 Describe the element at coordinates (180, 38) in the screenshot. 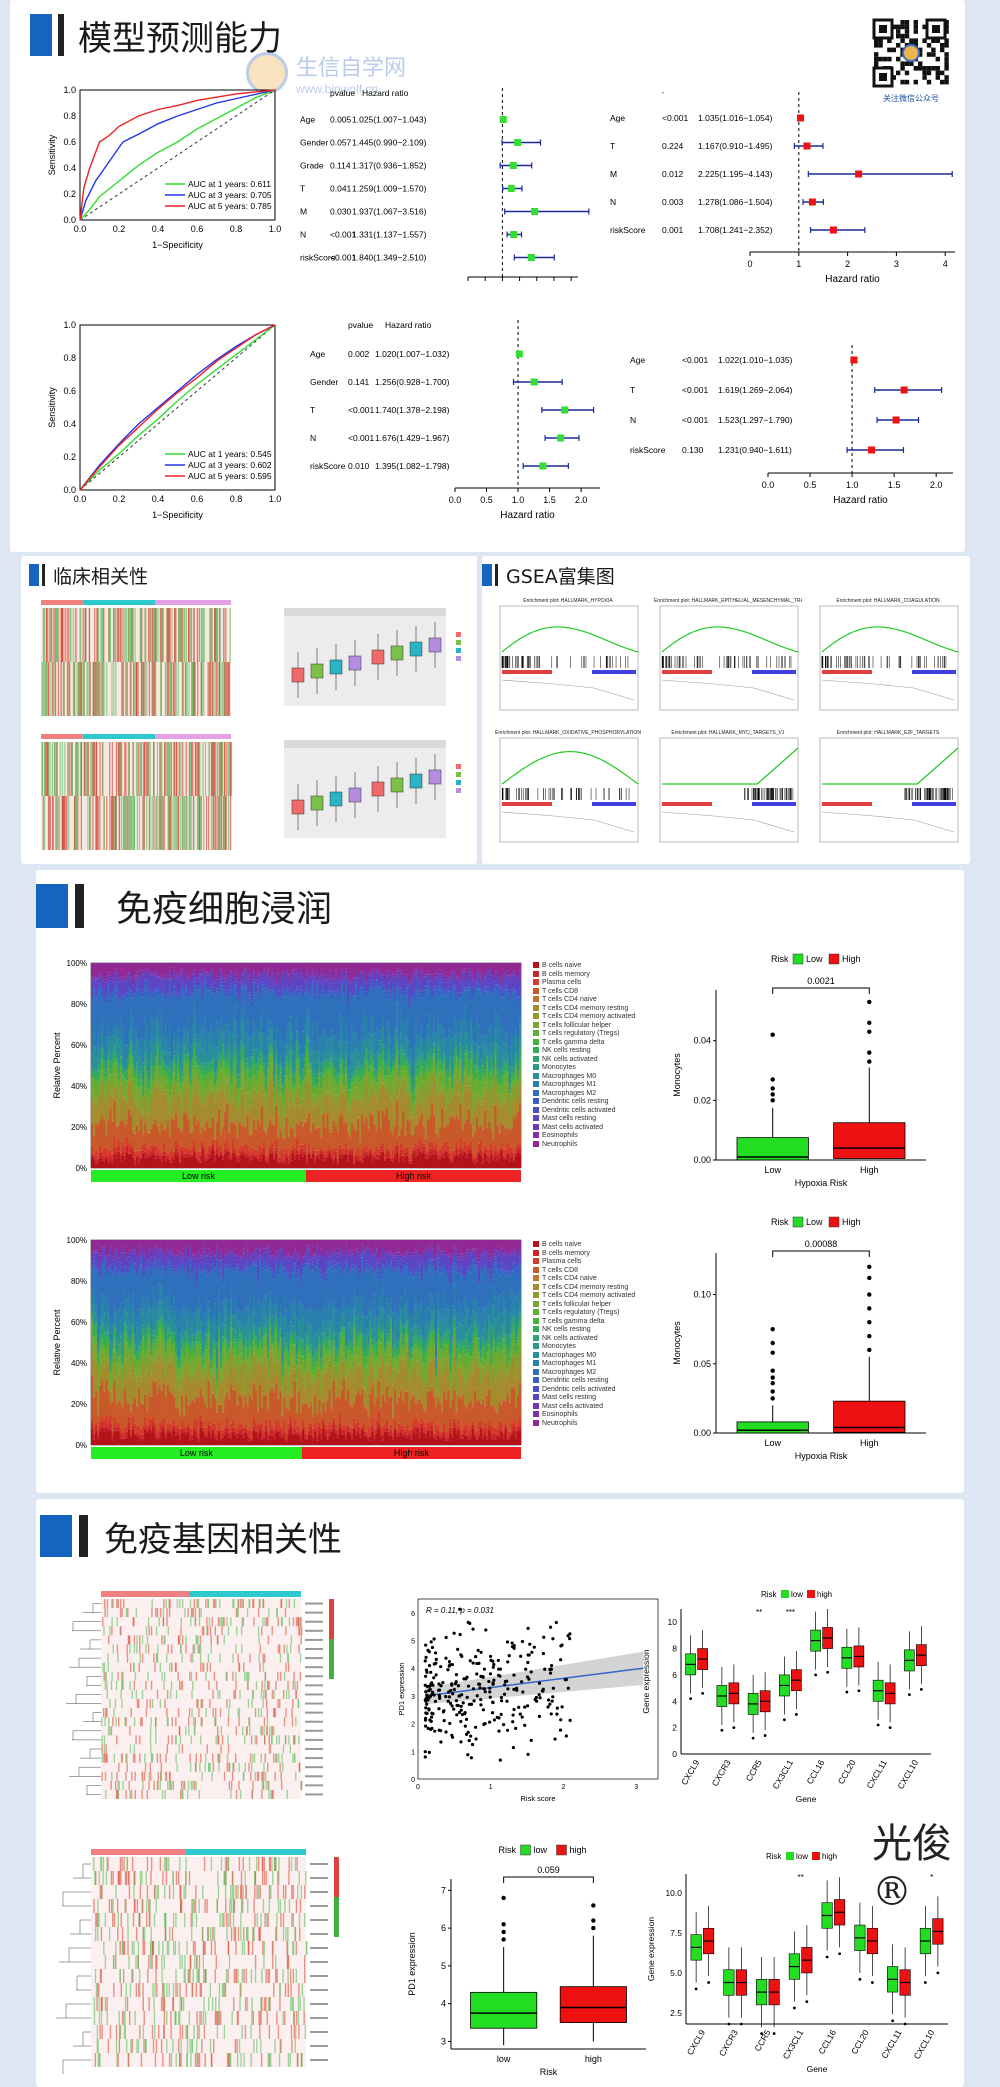

I see `section-title-model-text: 模型预测能力` at that location.